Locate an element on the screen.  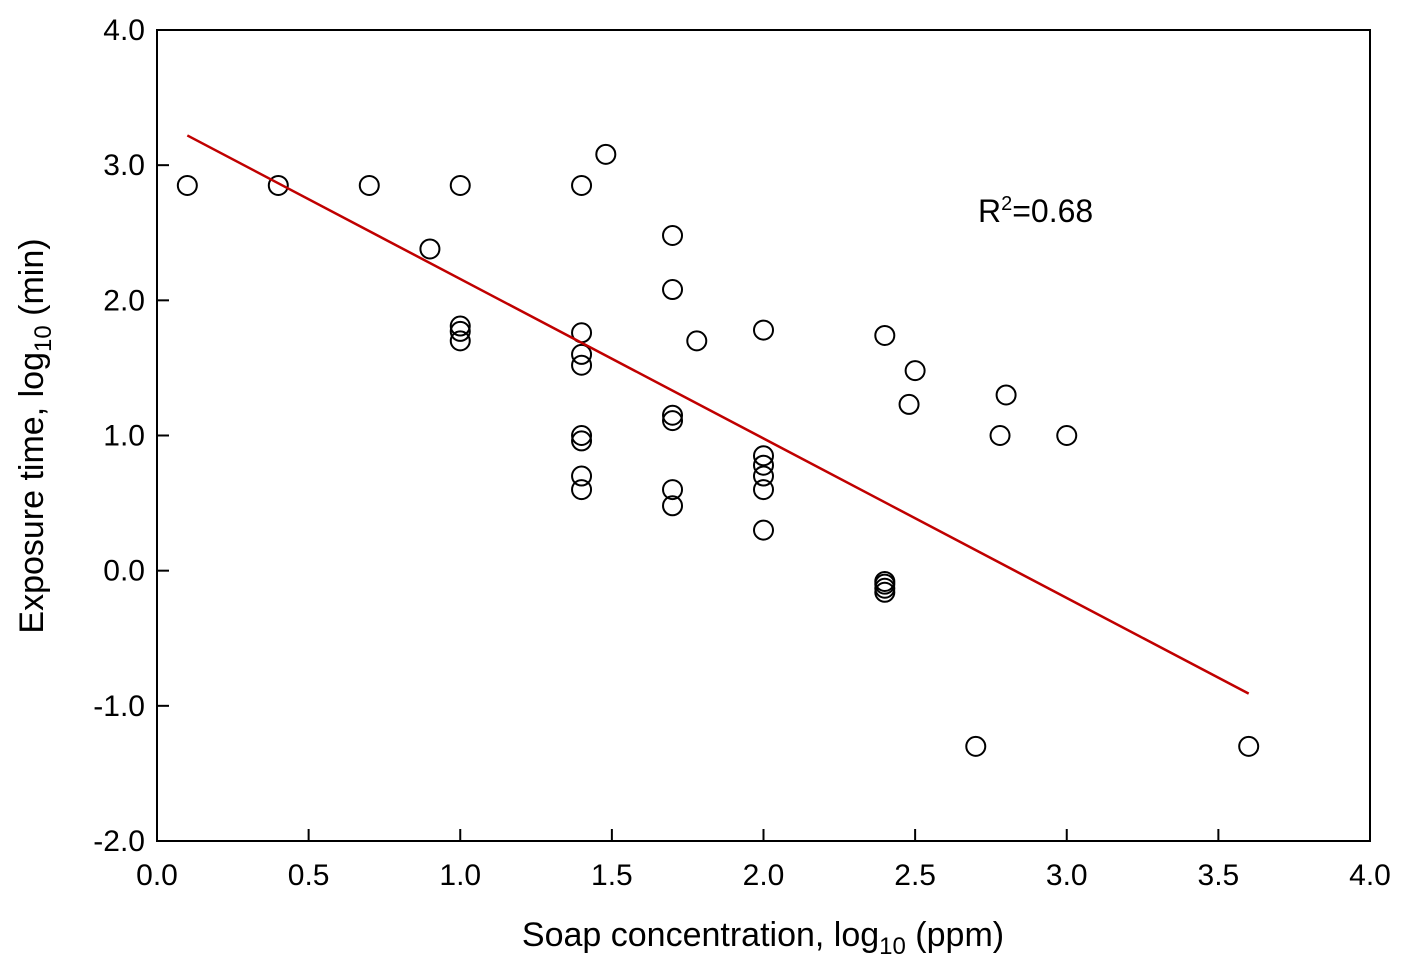
y-tick-label: 2.0 is located at coordinates (124, 300).